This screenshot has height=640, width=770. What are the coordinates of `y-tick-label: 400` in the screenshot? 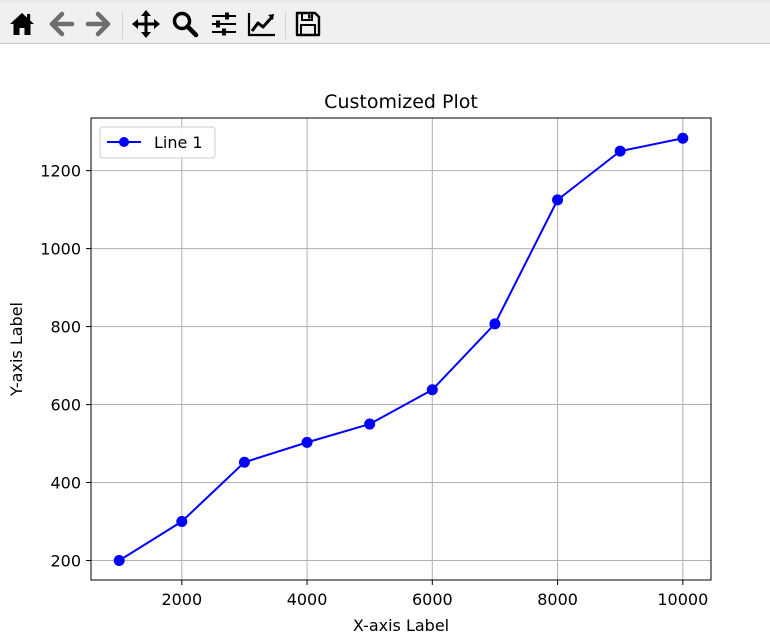 It's located at (65, 483).